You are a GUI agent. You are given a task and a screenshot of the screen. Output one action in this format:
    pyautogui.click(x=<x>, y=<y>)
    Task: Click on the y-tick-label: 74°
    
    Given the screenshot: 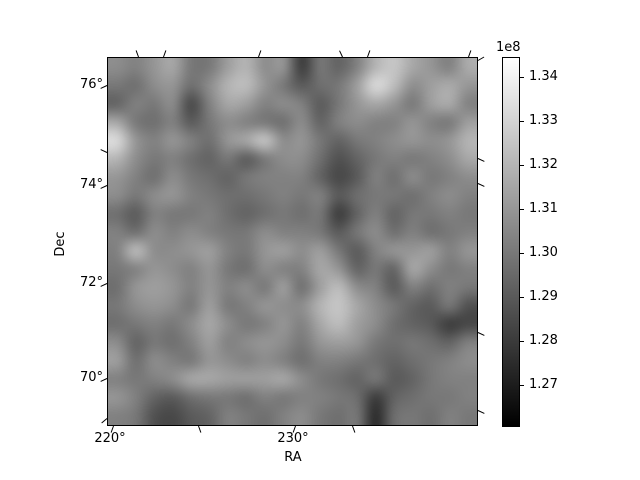 What is the action you would take?
    pyautogui.click(x=91, y=184)
    